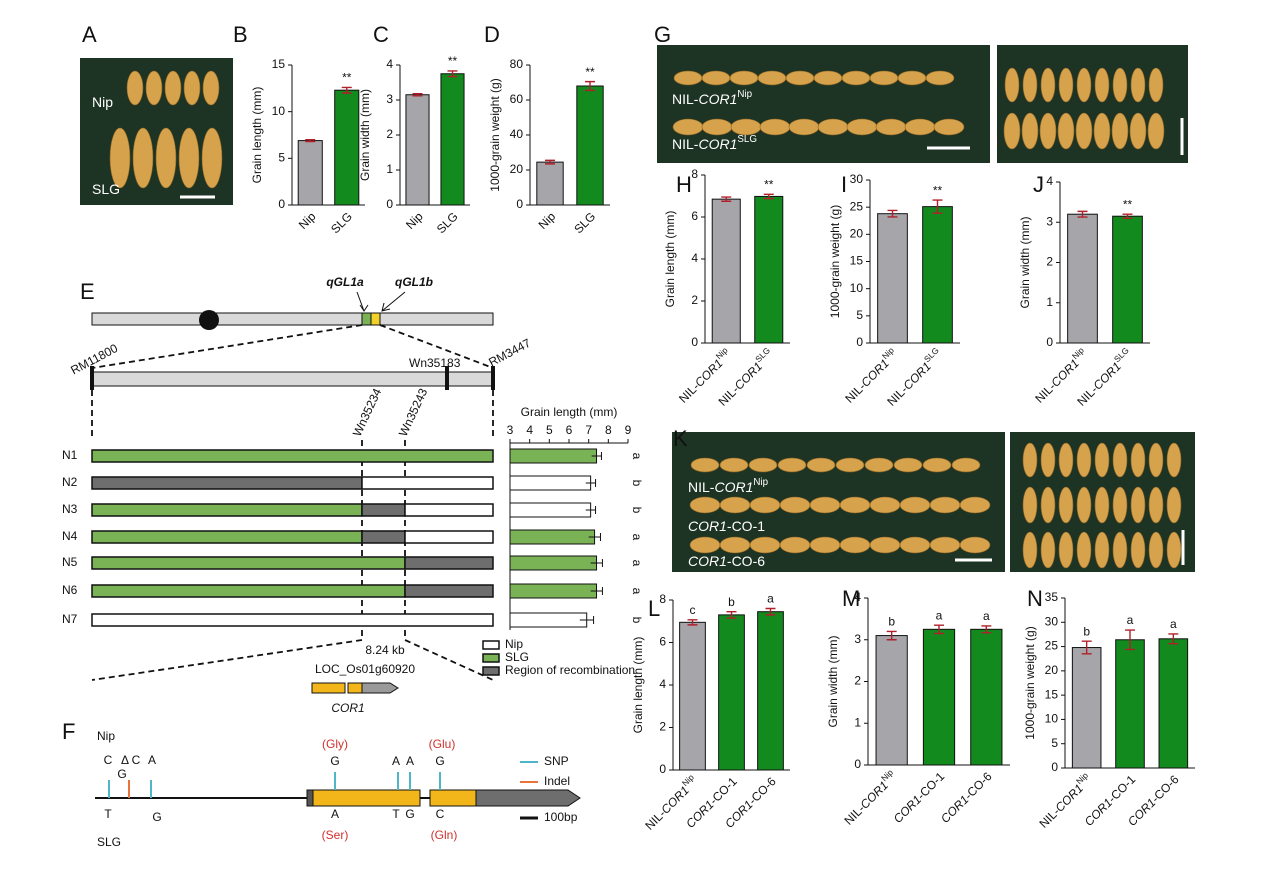 This screenshot has width=1267, height=871. What do you see at coordinates (442, 744) in the screenshot?
I see `amino-acid: (Glu)` at bounding box center [442, 744].